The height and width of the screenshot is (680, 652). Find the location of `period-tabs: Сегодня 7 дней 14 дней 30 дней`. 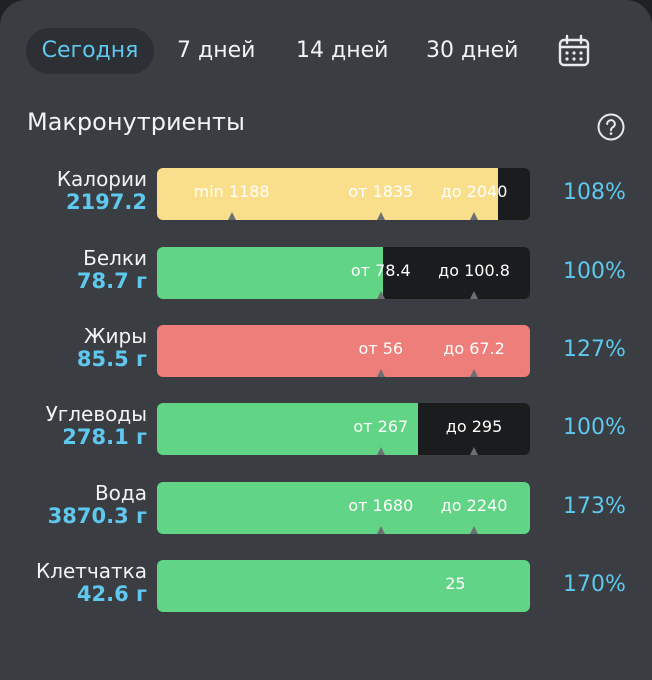

period-tabs: Сегодня 7 дней 14 дней 30 дней is located at coordinates (316, 51).